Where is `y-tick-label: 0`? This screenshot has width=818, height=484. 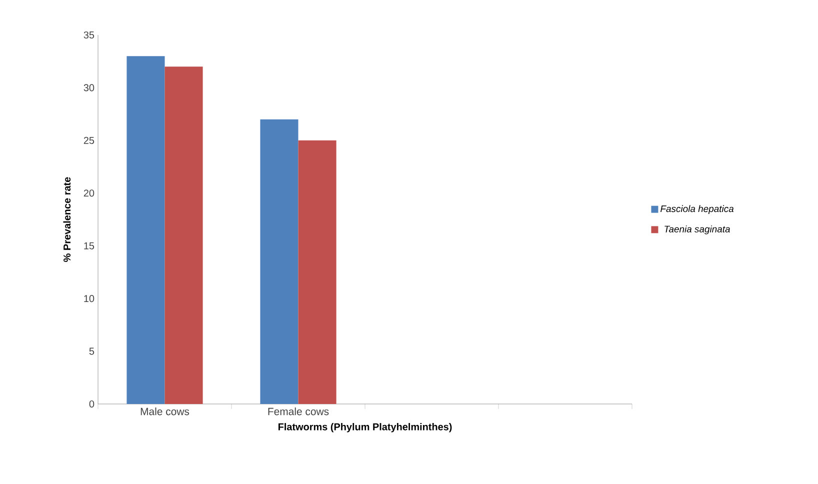 y-tick-label: 0 is located at coordinates (91, 404).